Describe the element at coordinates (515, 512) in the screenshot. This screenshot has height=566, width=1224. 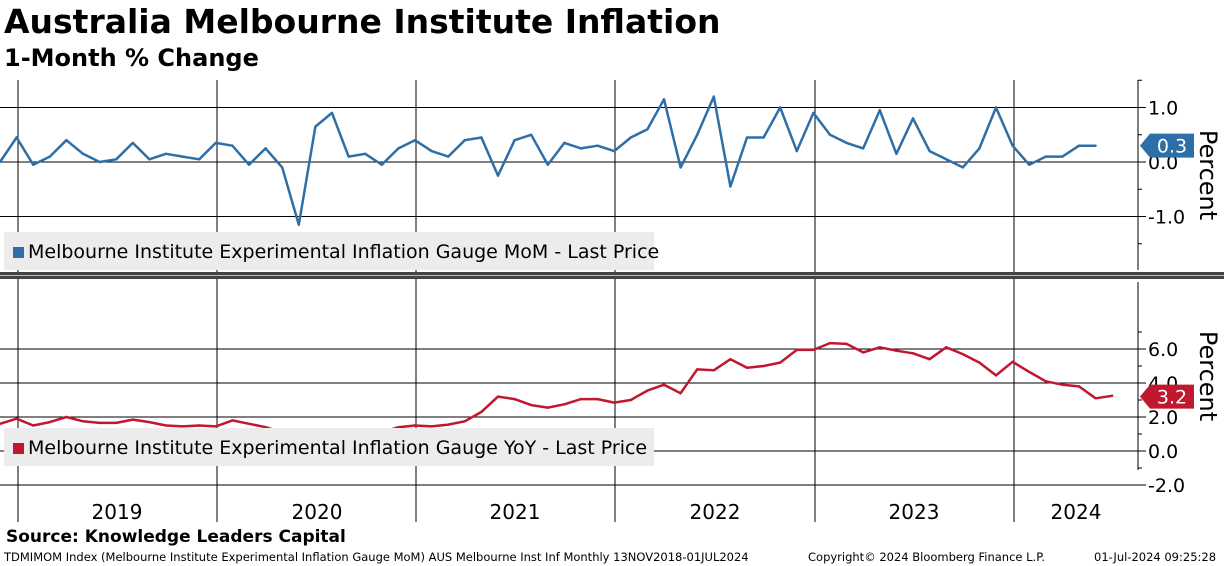
I see `x-tick-label: 2021` at that location.